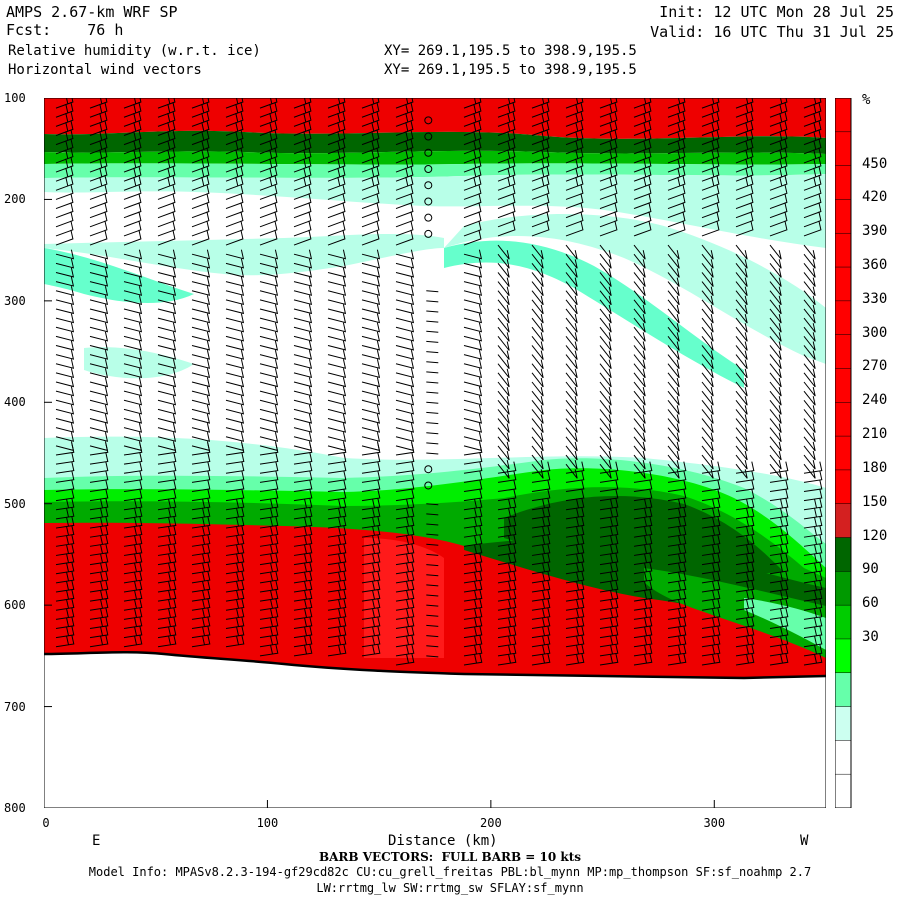 Image resolution: width=900 pixels, height=900 pixels. I want to click on colorbar-label: 180, so click(875, 467).